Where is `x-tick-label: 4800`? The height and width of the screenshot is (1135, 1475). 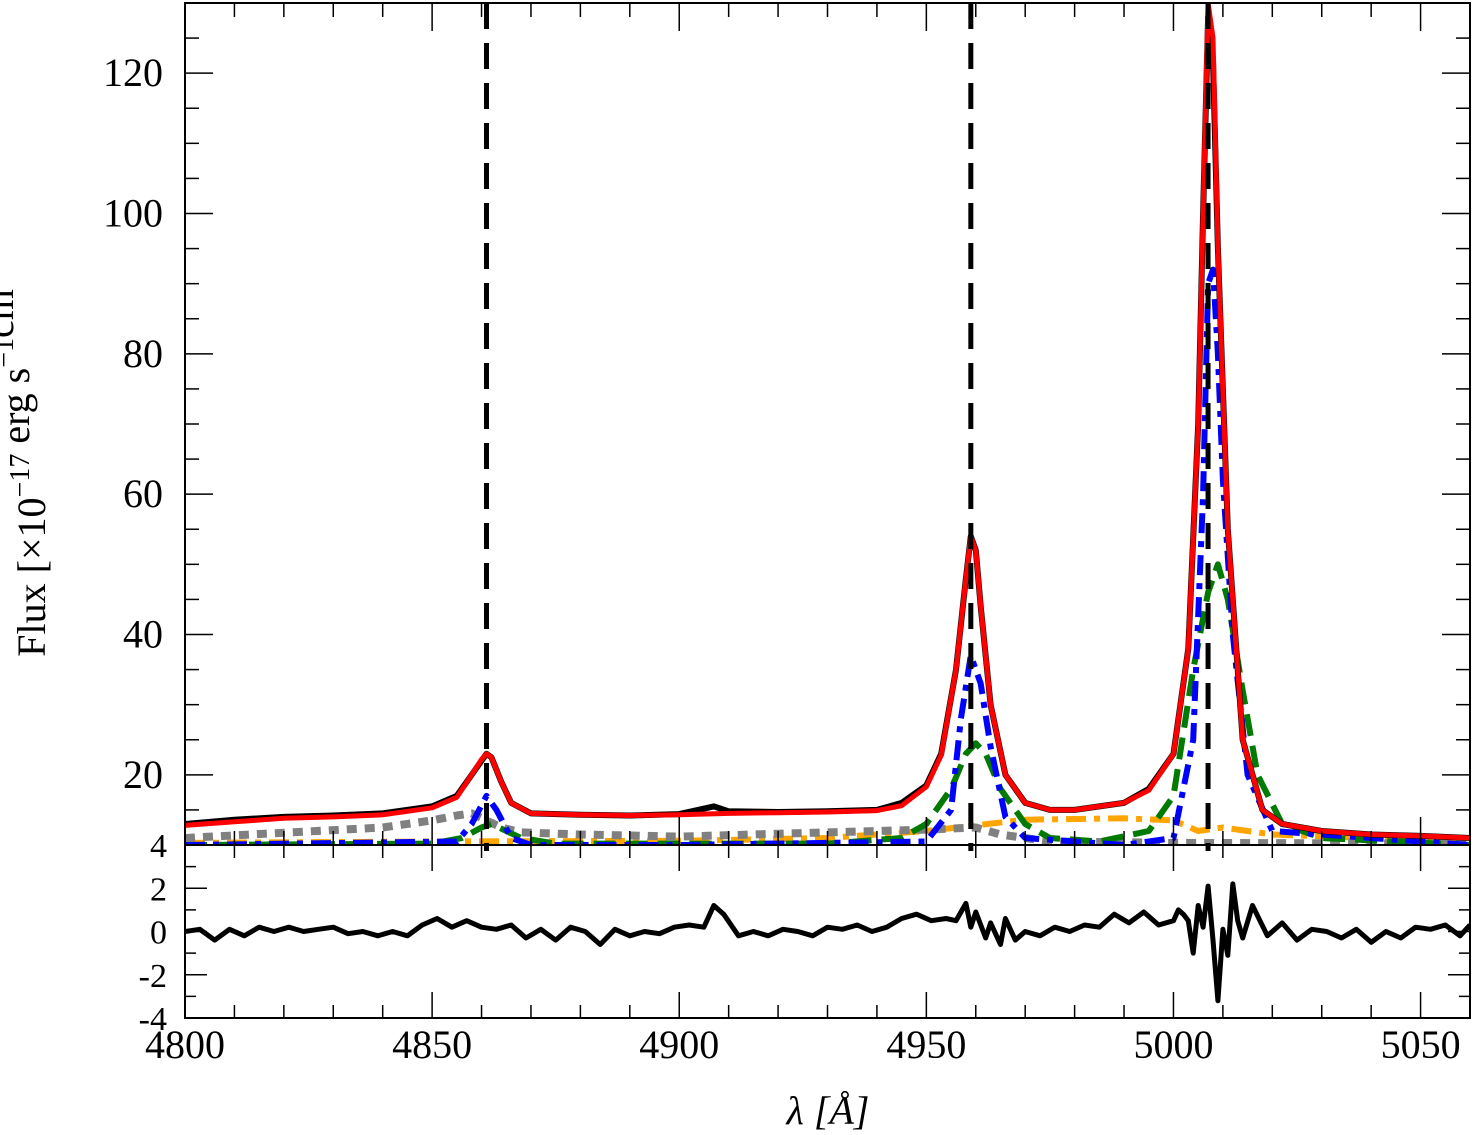
x-tick-label: 4800 is located at coordinates (185, 1044).